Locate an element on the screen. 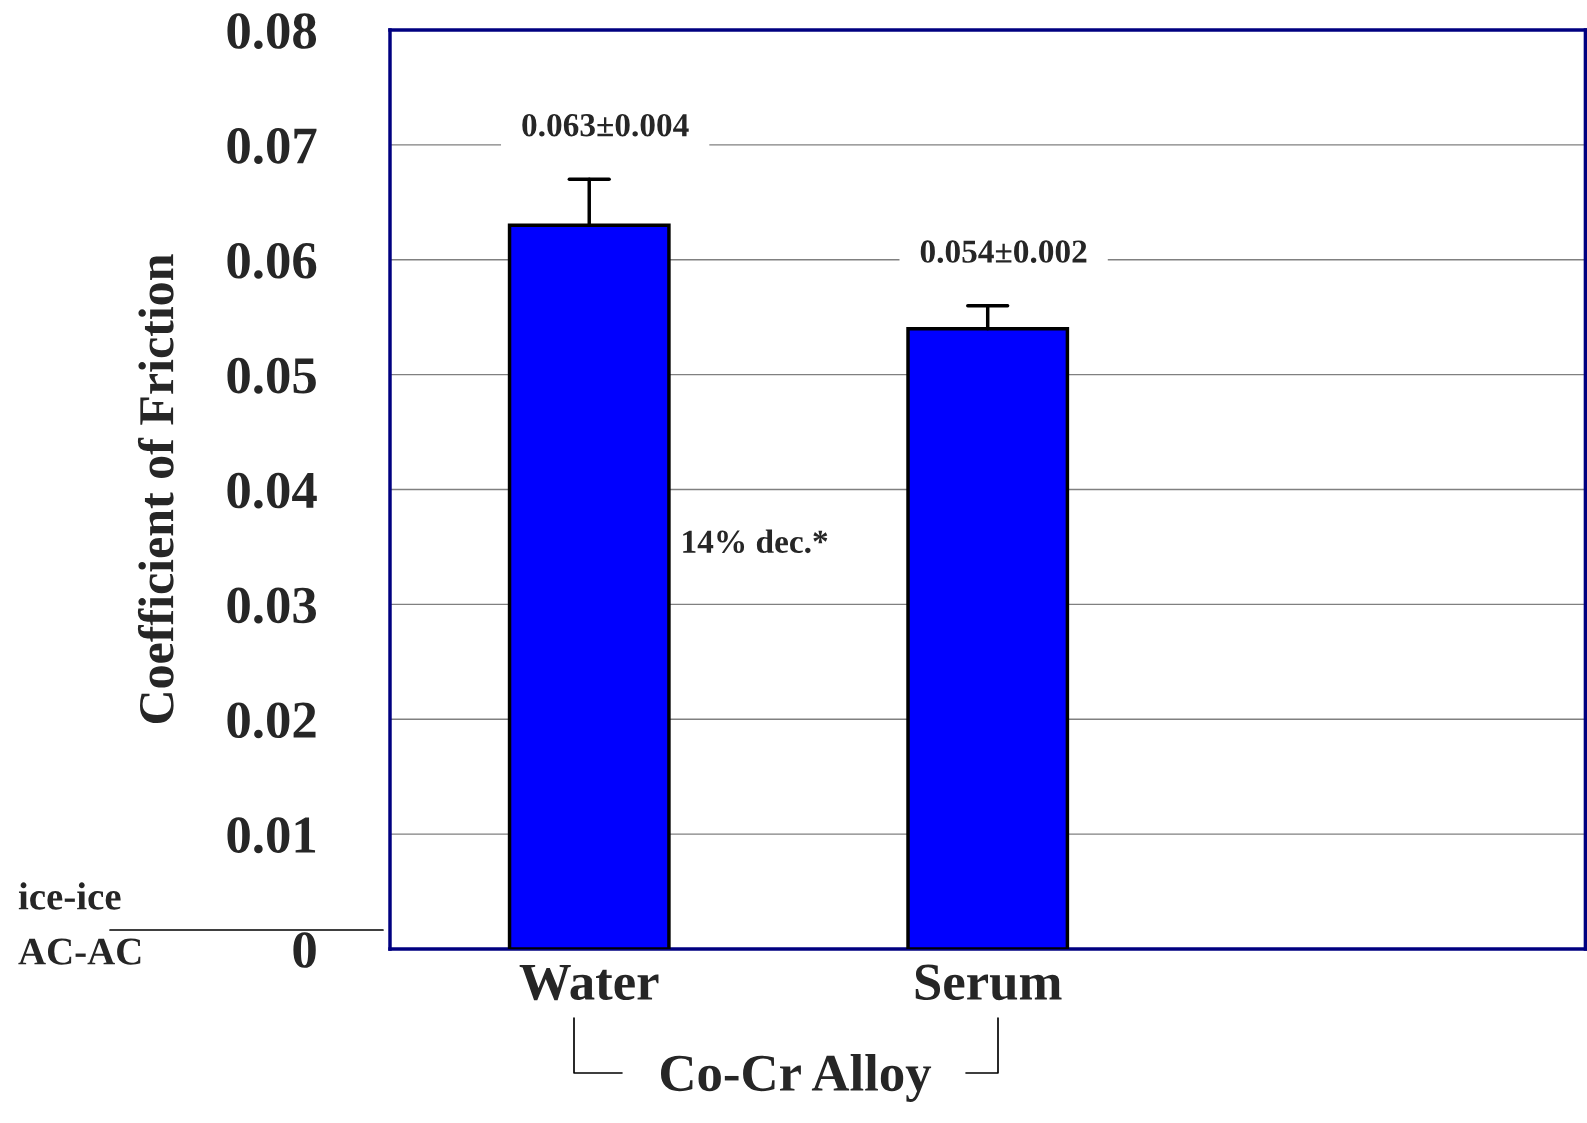 This screenshot has height=1123, width=1587. y-tick-label: 0 is located at coordinates (304, 950).